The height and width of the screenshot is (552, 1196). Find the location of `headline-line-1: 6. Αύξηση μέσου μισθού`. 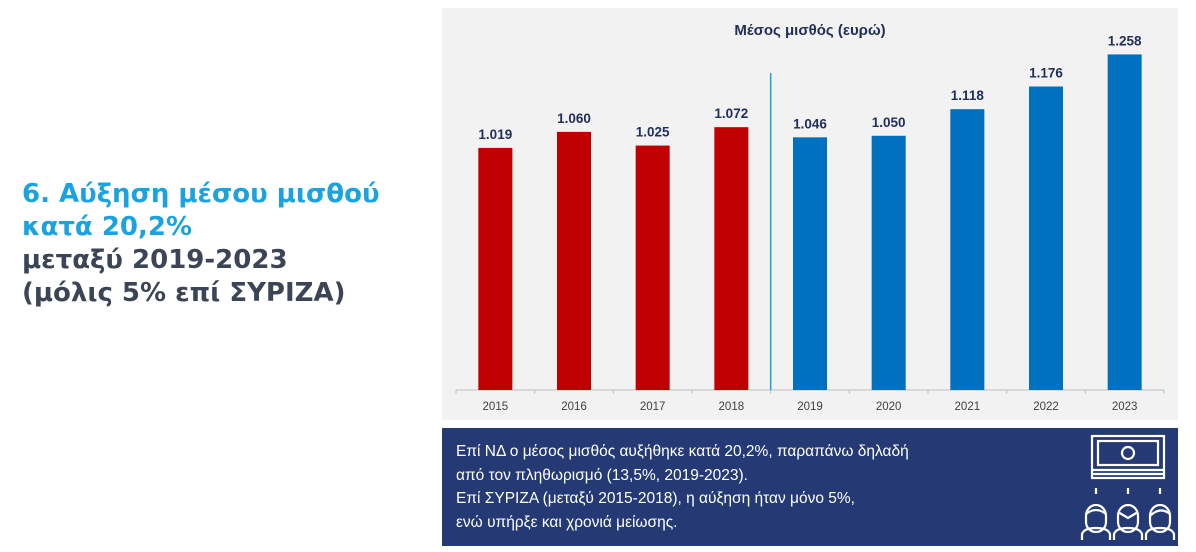

headline-line-1: 6. Αύξηση μέσου μισθού is located at coordinates (201, 194).